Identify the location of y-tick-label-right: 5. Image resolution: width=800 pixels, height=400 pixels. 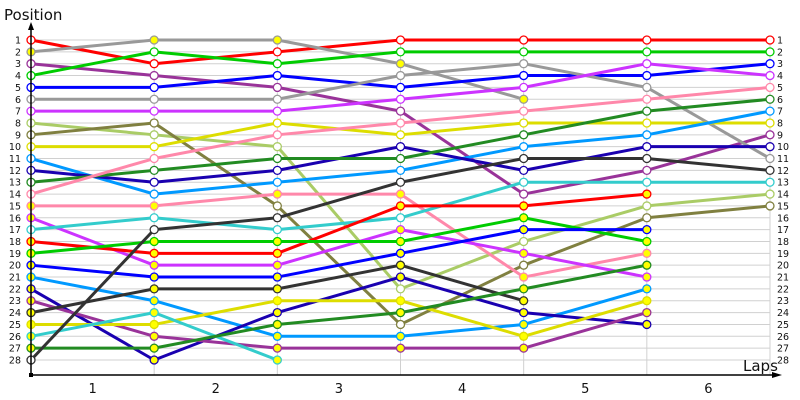
(780, 88).